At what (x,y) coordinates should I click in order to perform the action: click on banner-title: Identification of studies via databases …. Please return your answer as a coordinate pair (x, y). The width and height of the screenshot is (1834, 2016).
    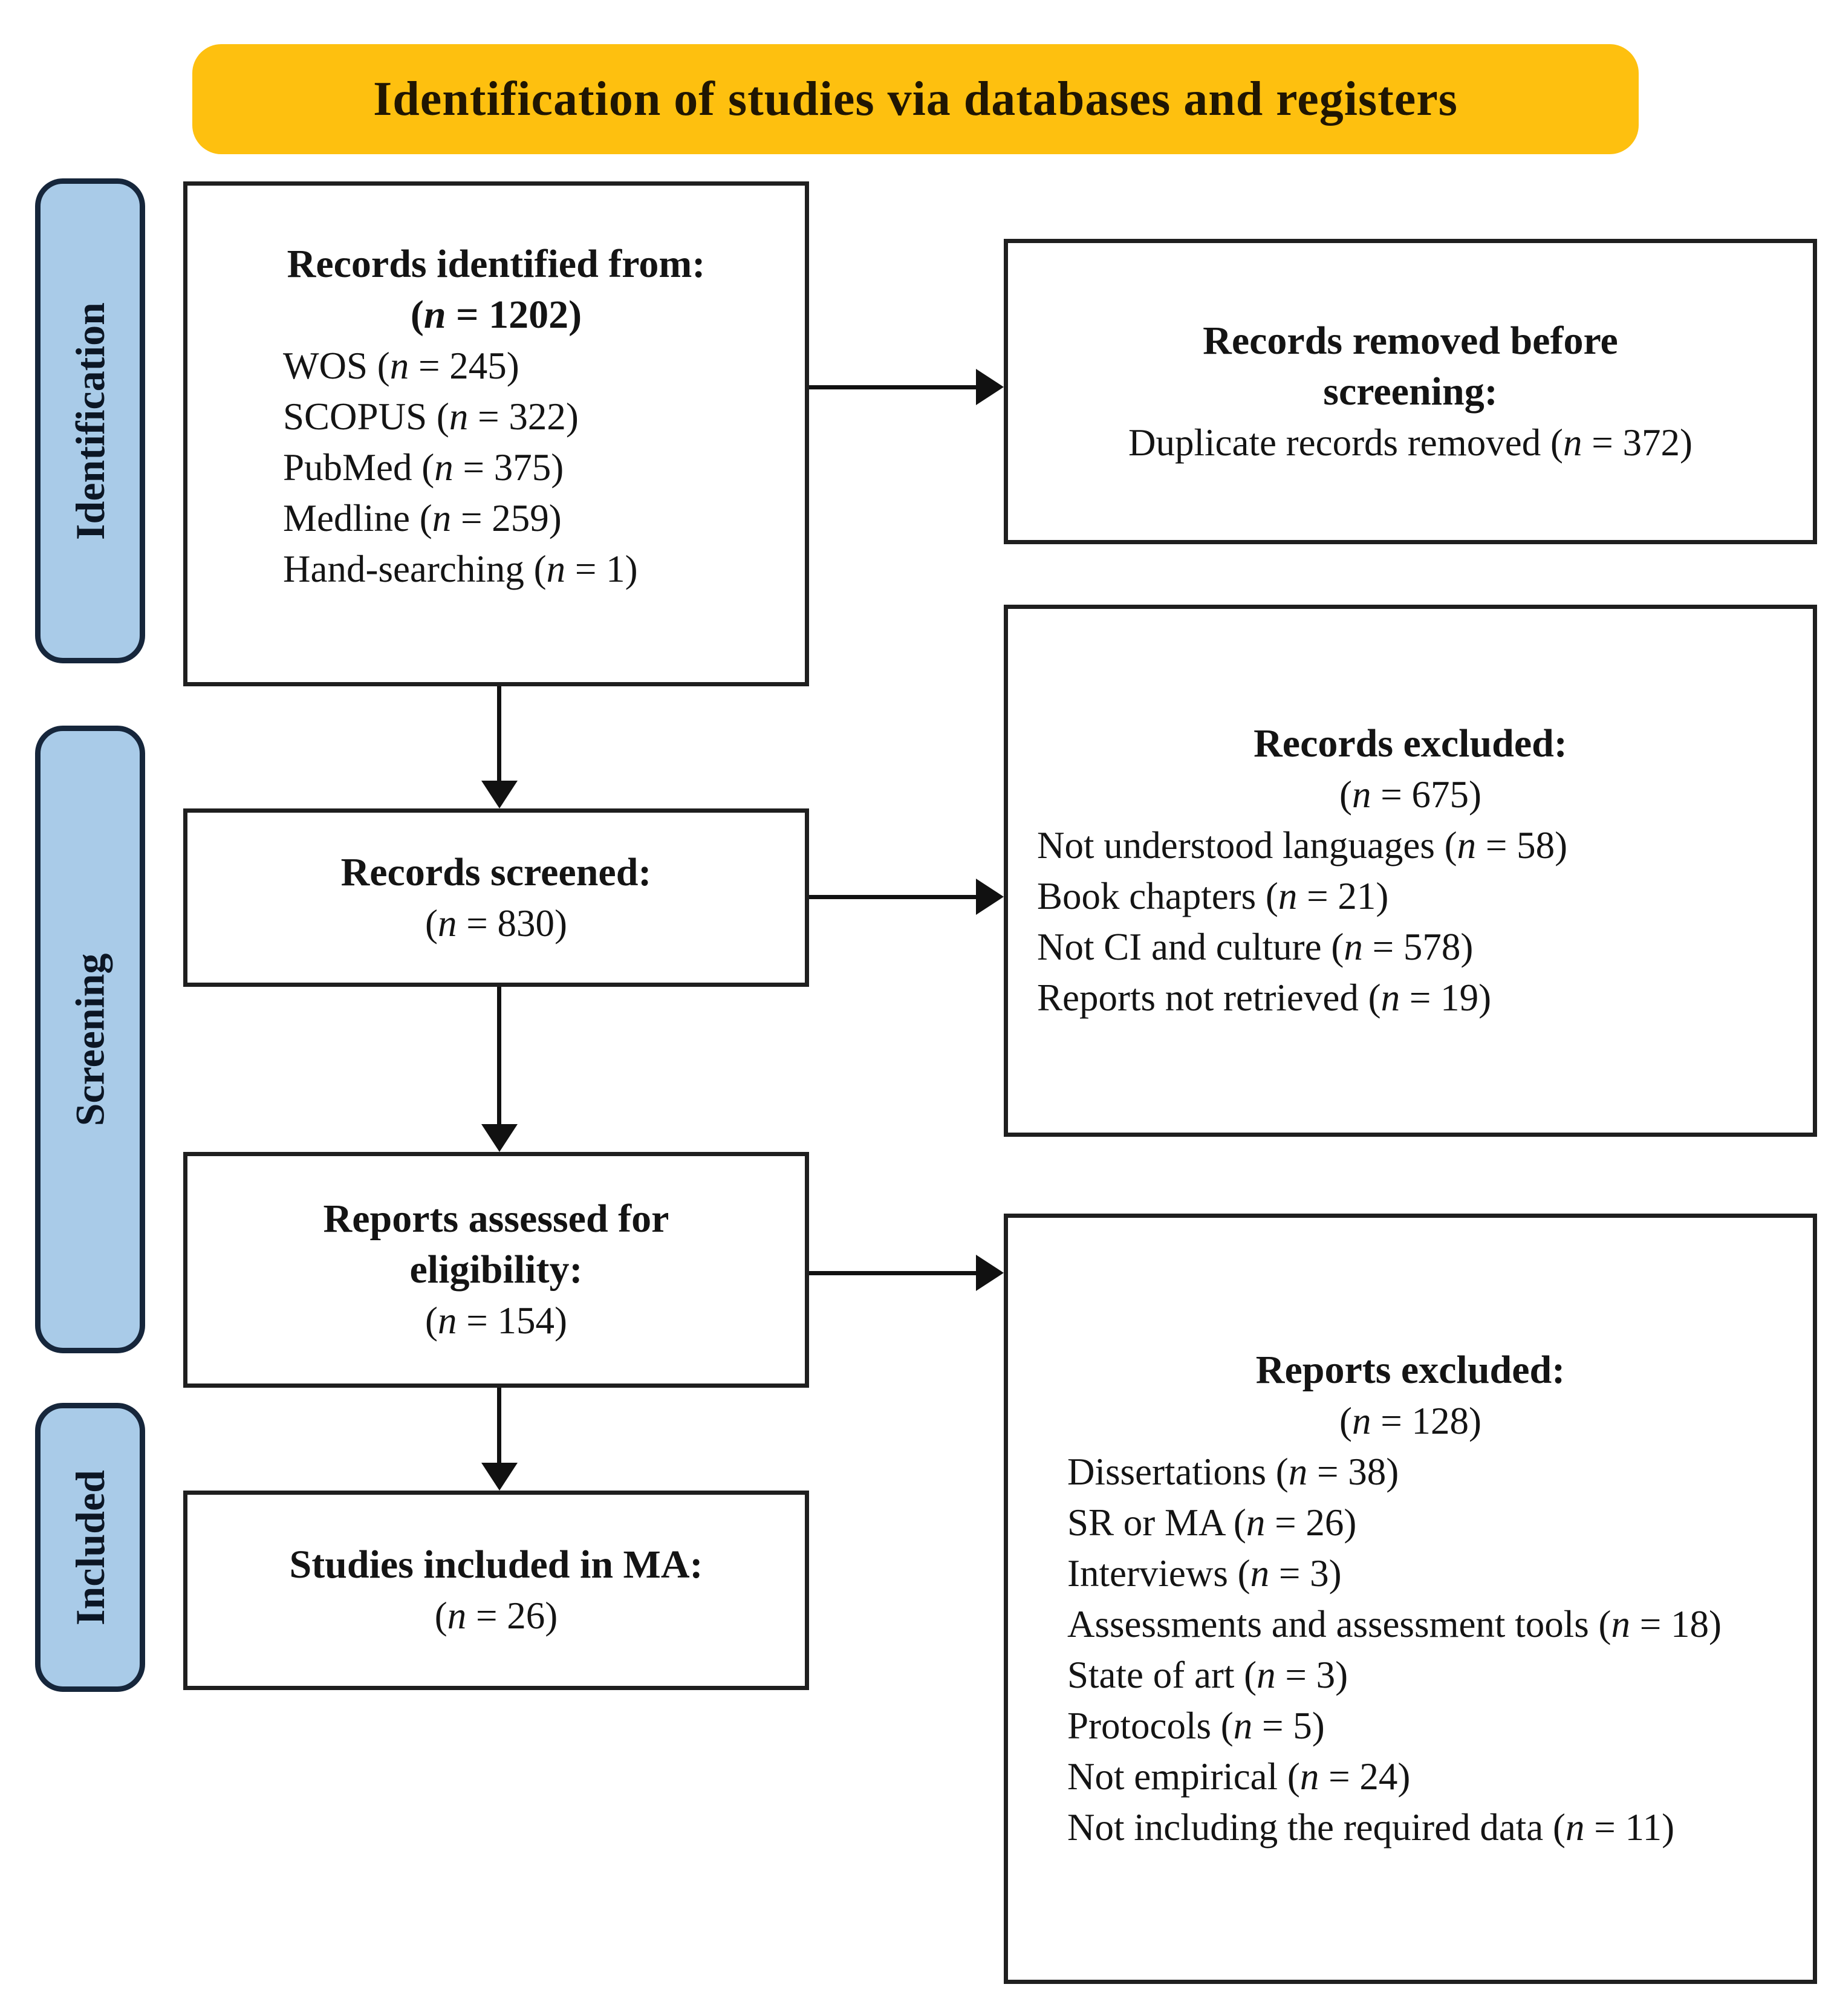
    Looking at the image, I should click on (915, 99).